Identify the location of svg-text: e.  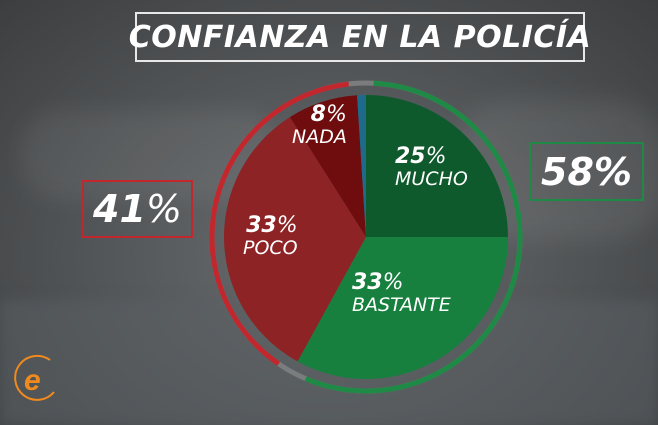
(32, 380).